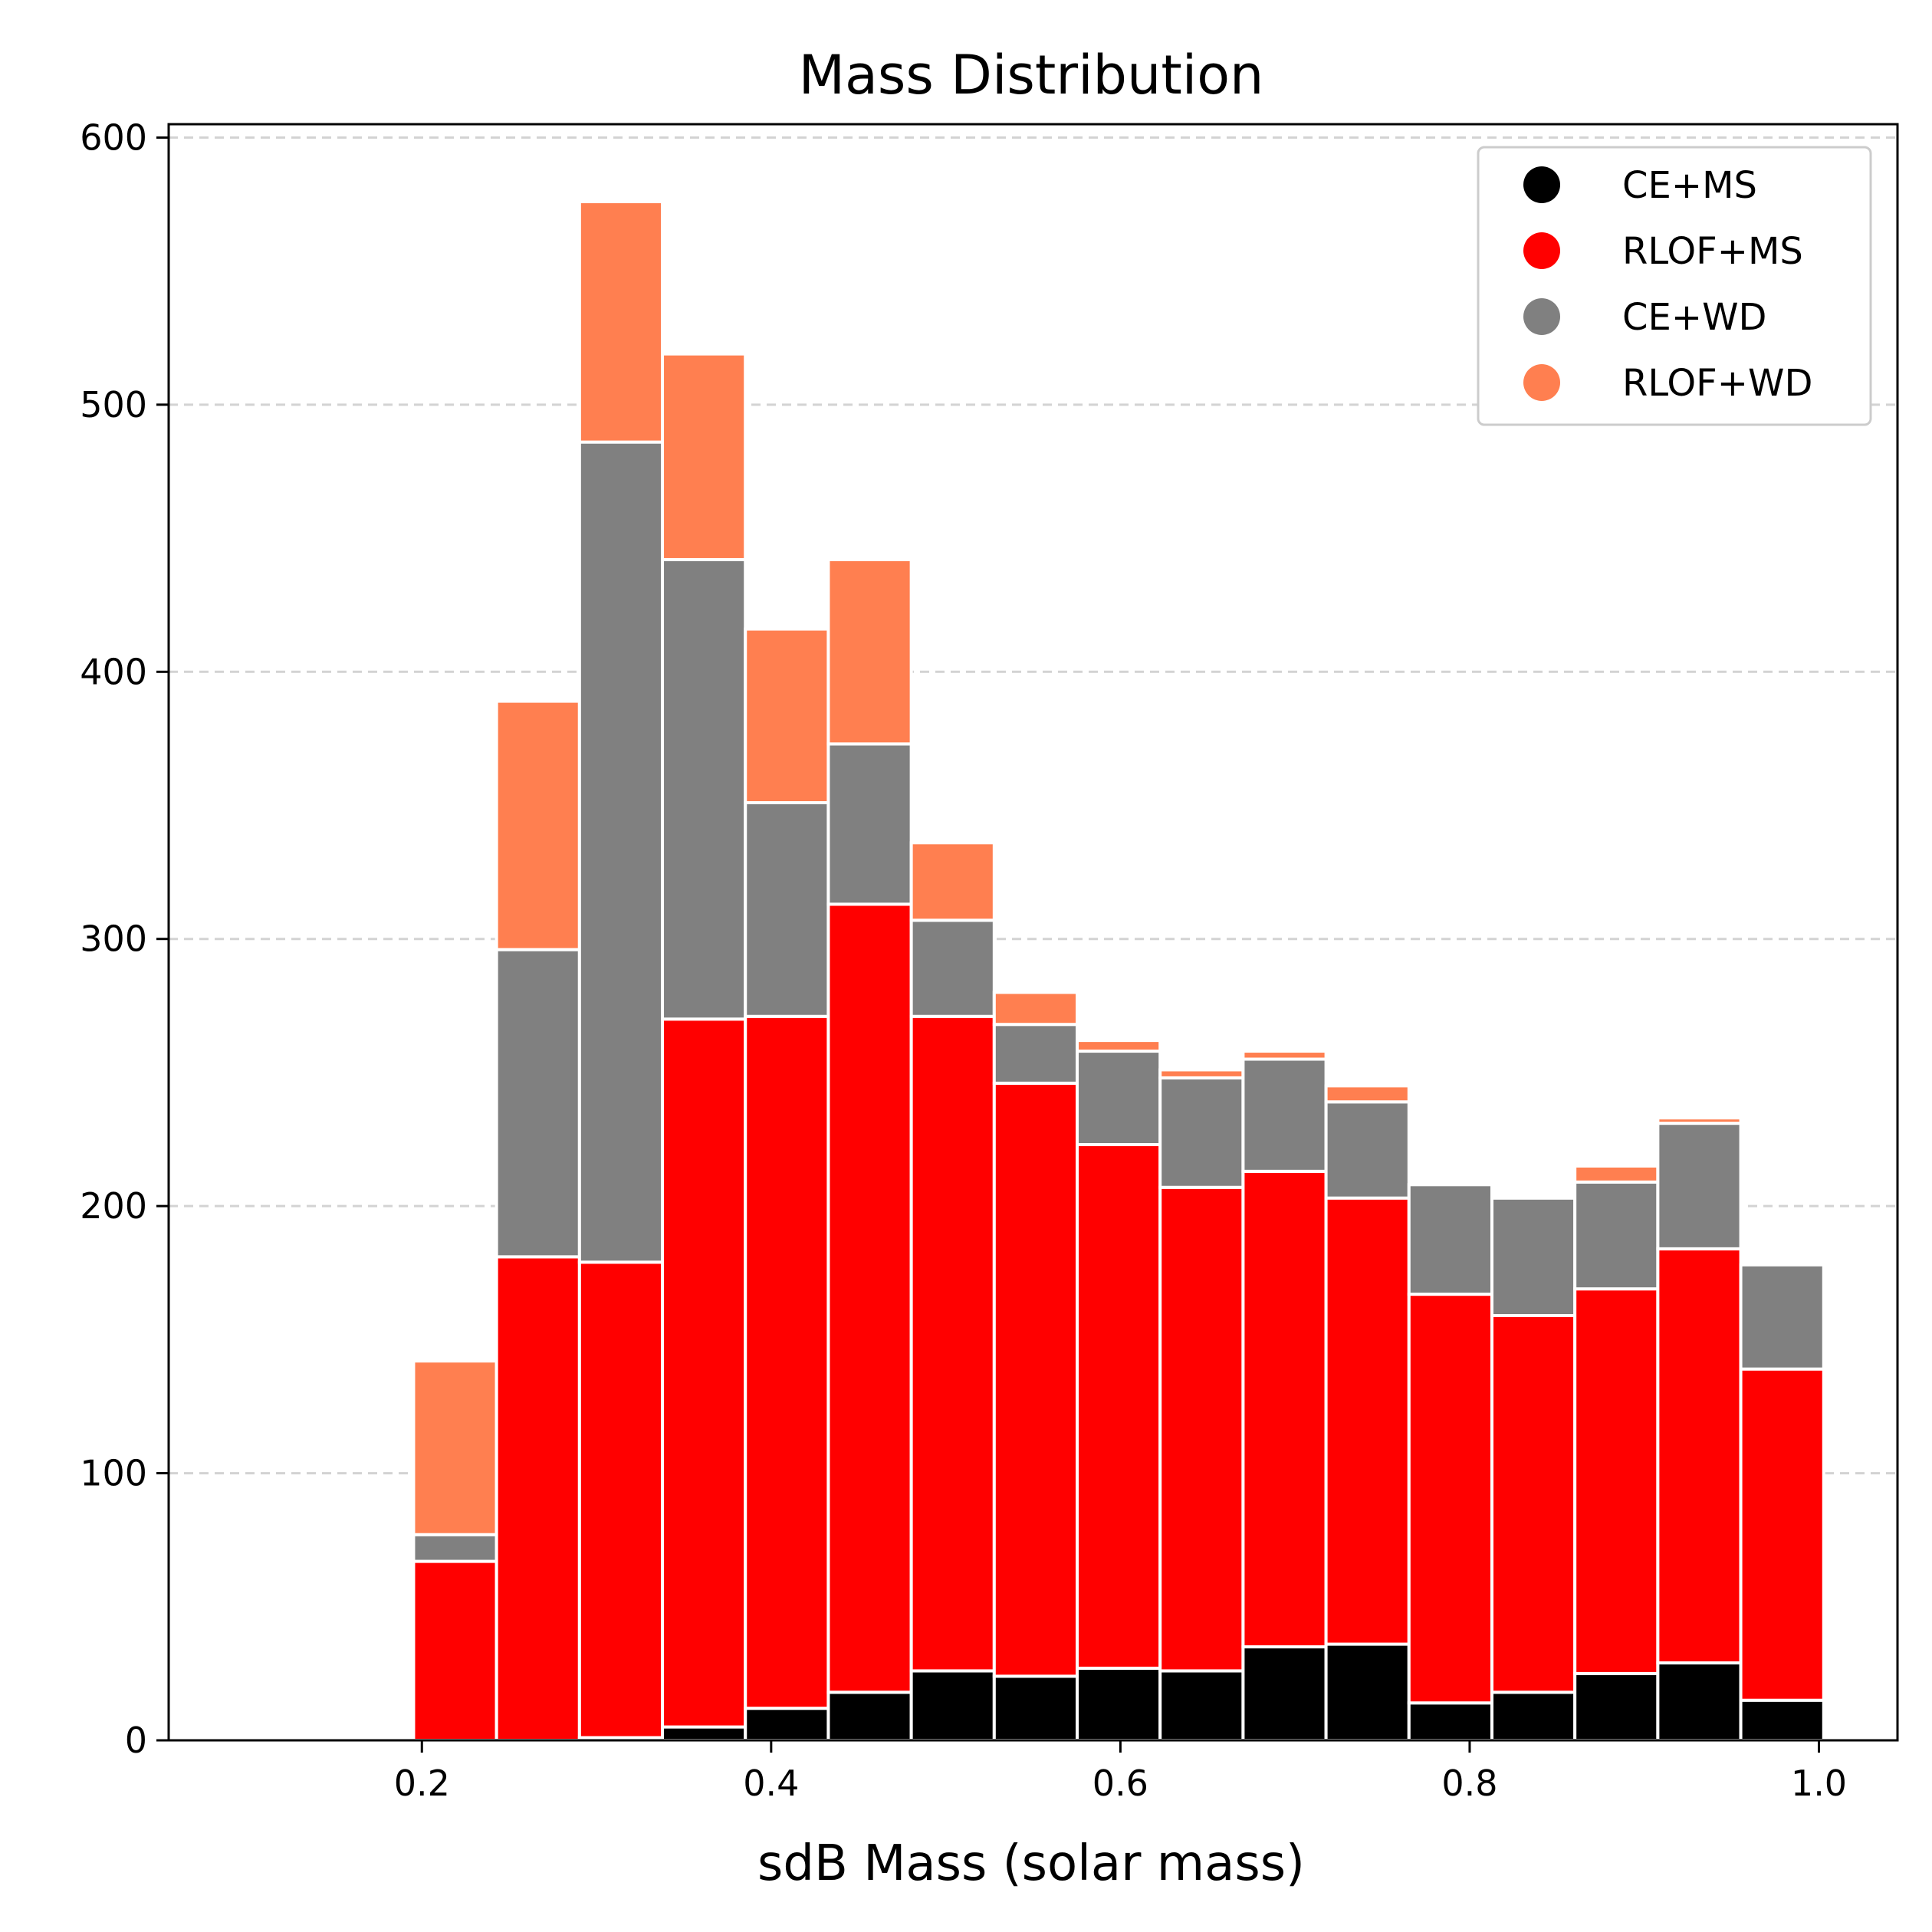 Image resolution: width=1932 pixels, height=1932 pixels. I want to click on legend: CE+MS RLOF+MS CE+WD RLOF+WD, so click(1674, 286).